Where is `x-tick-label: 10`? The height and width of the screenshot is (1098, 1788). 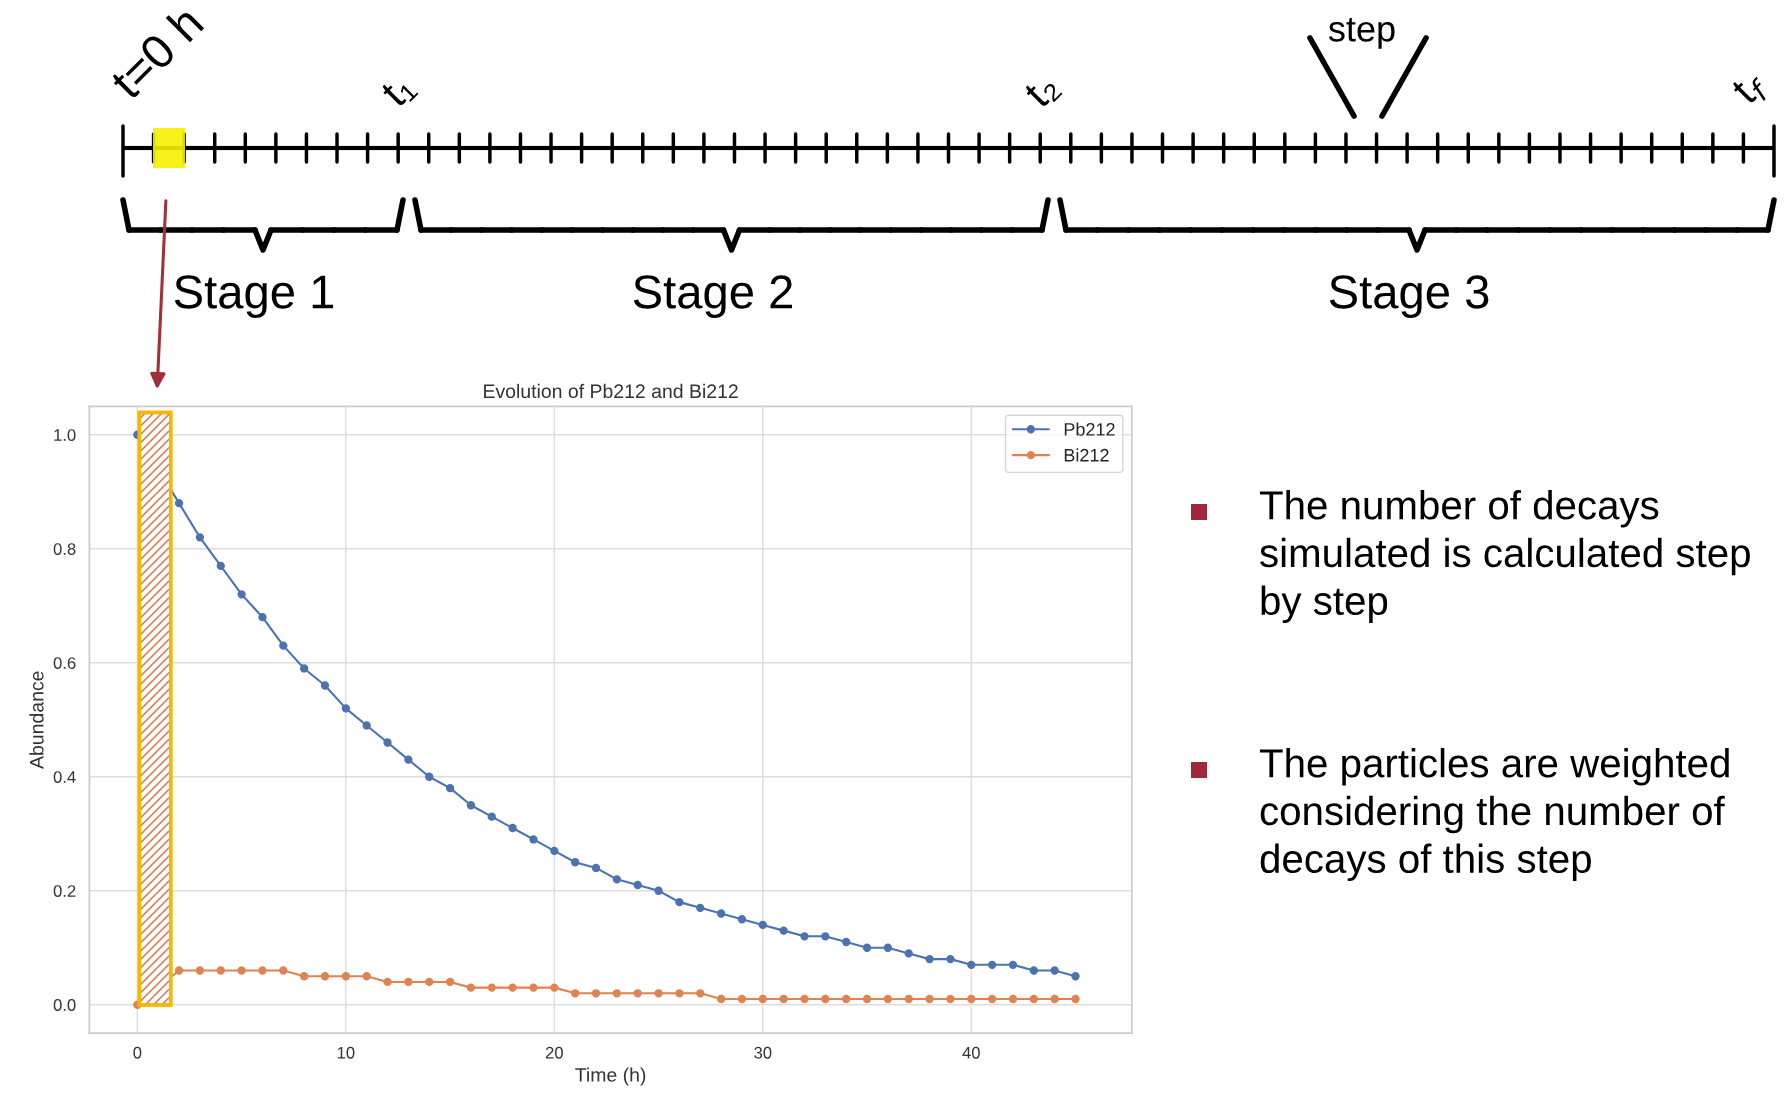
x-tick-label: 10 is located at coordinates (346, 1052).